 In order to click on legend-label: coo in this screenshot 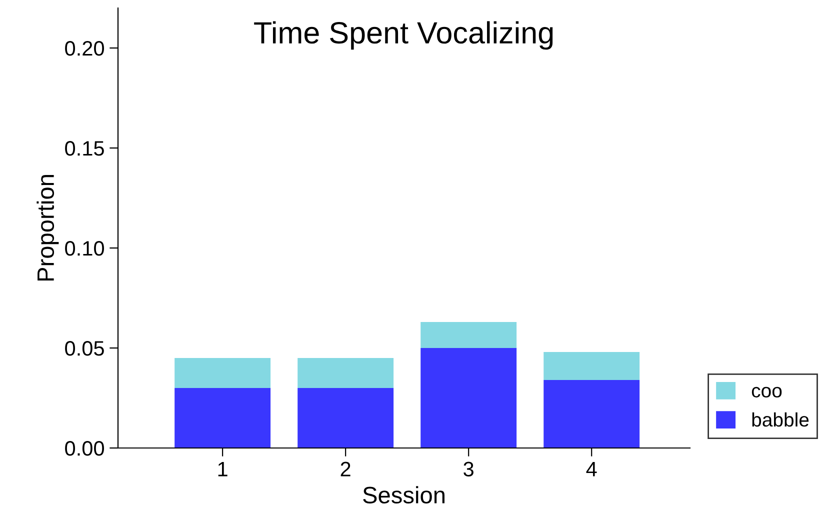, I will do `click(767, 392)`.